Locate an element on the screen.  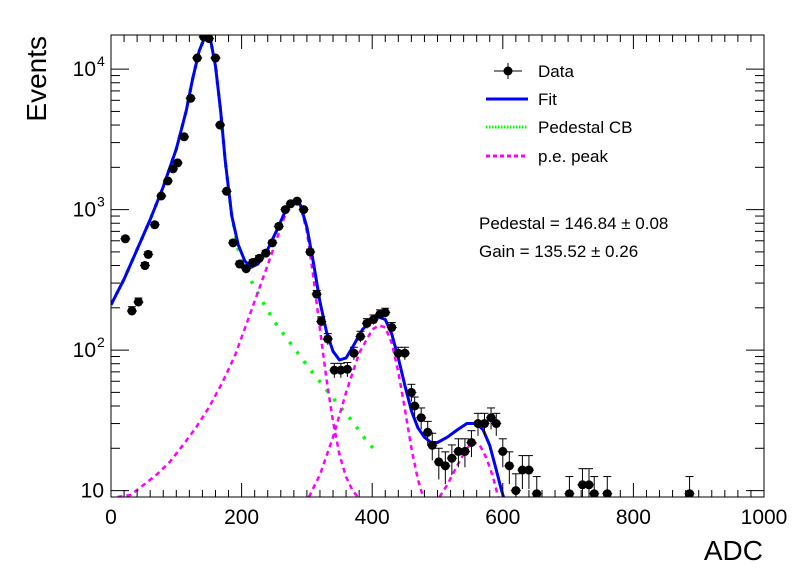
legend-item-pe-peak: p.e. peak is located at coordinates (547, 156).